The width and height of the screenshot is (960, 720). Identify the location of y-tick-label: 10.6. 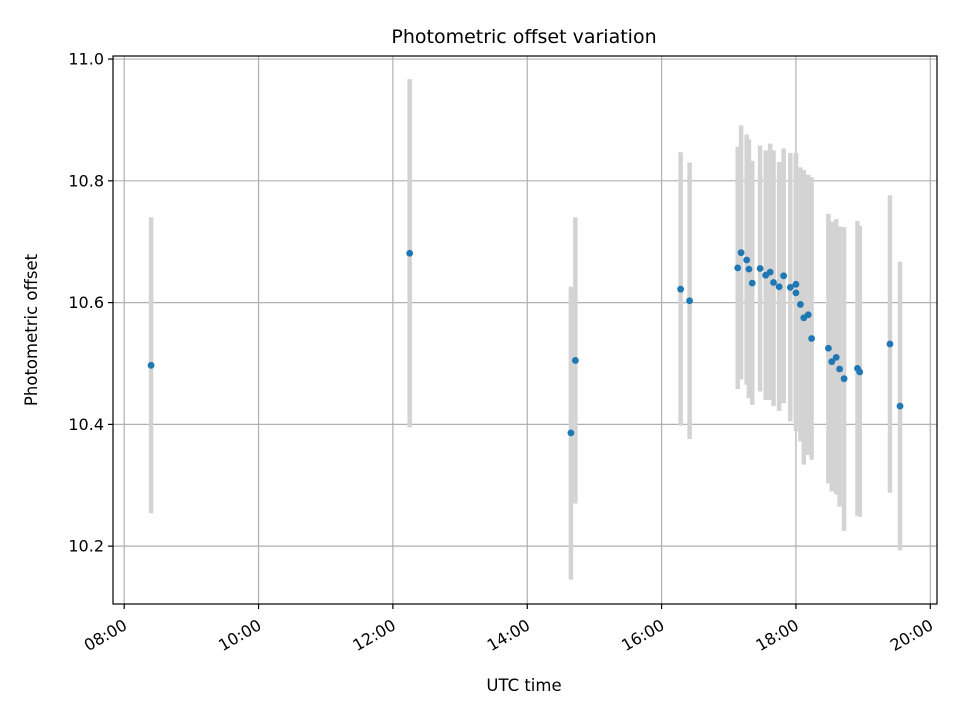
(86, 302).